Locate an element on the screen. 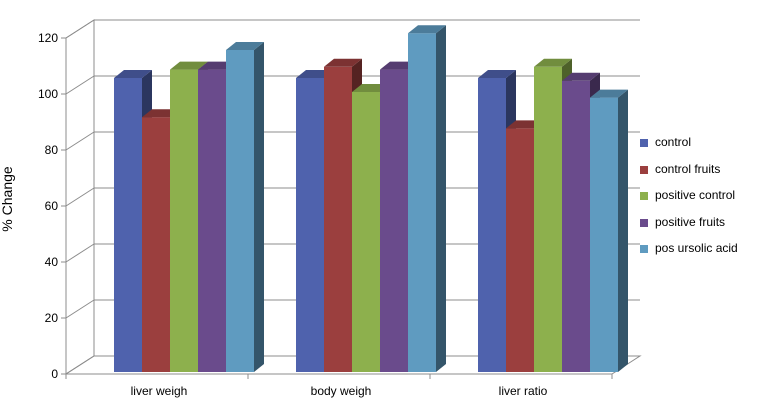 This screenshot has height=402, width=761. x-category-label: liver ratio is located at coordinates (523, 391).